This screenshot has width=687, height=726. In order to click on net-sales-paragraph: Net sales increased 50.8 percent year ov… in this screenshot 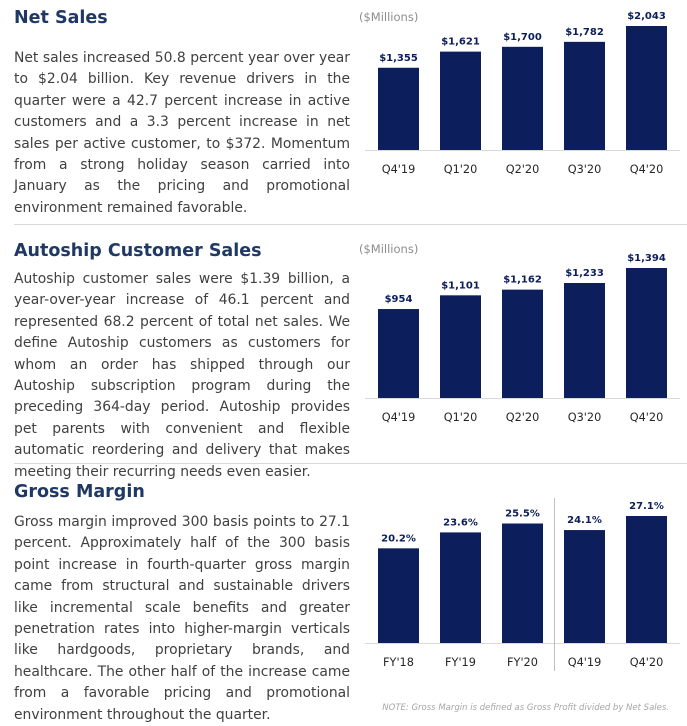, I will do `click(182, 133)`.